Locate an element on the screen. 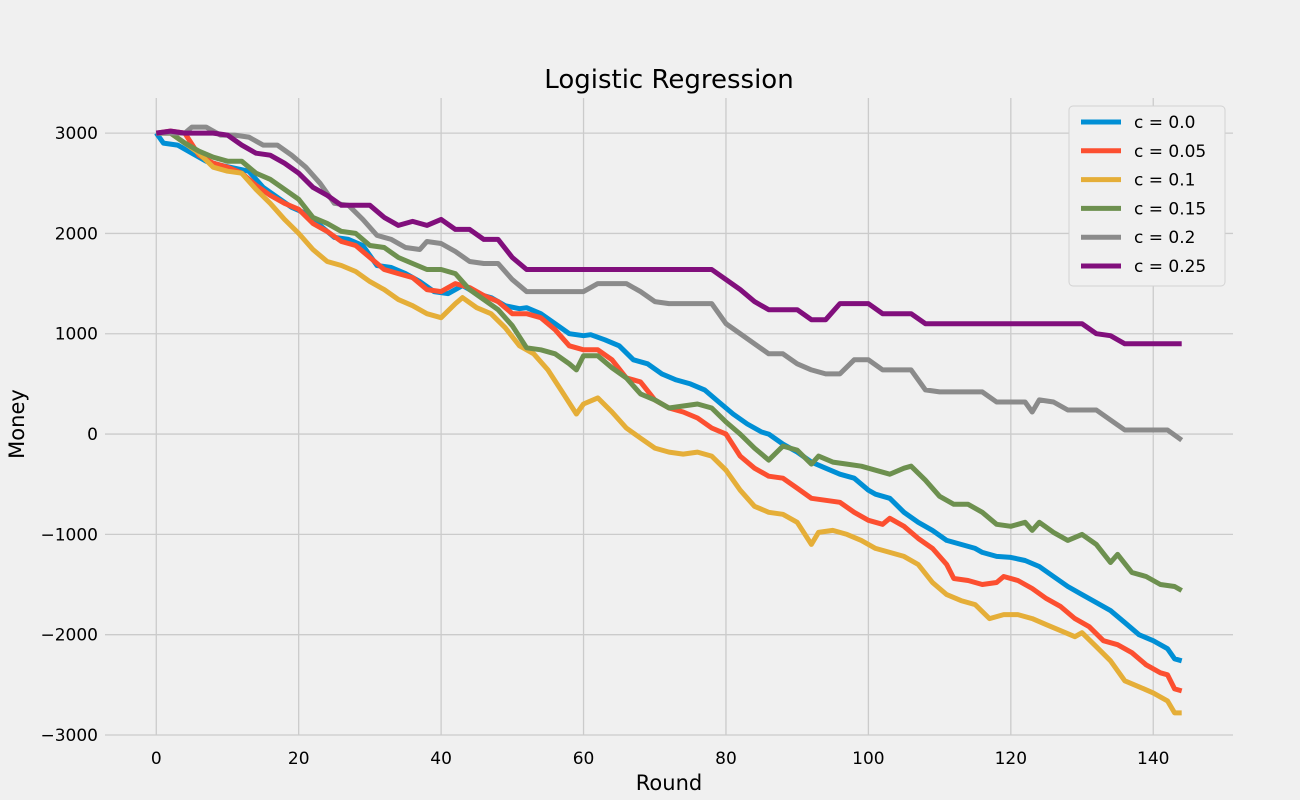 The image size is (1300, 800). y-tick-label: −2000 is located at coordinates (69, 636).